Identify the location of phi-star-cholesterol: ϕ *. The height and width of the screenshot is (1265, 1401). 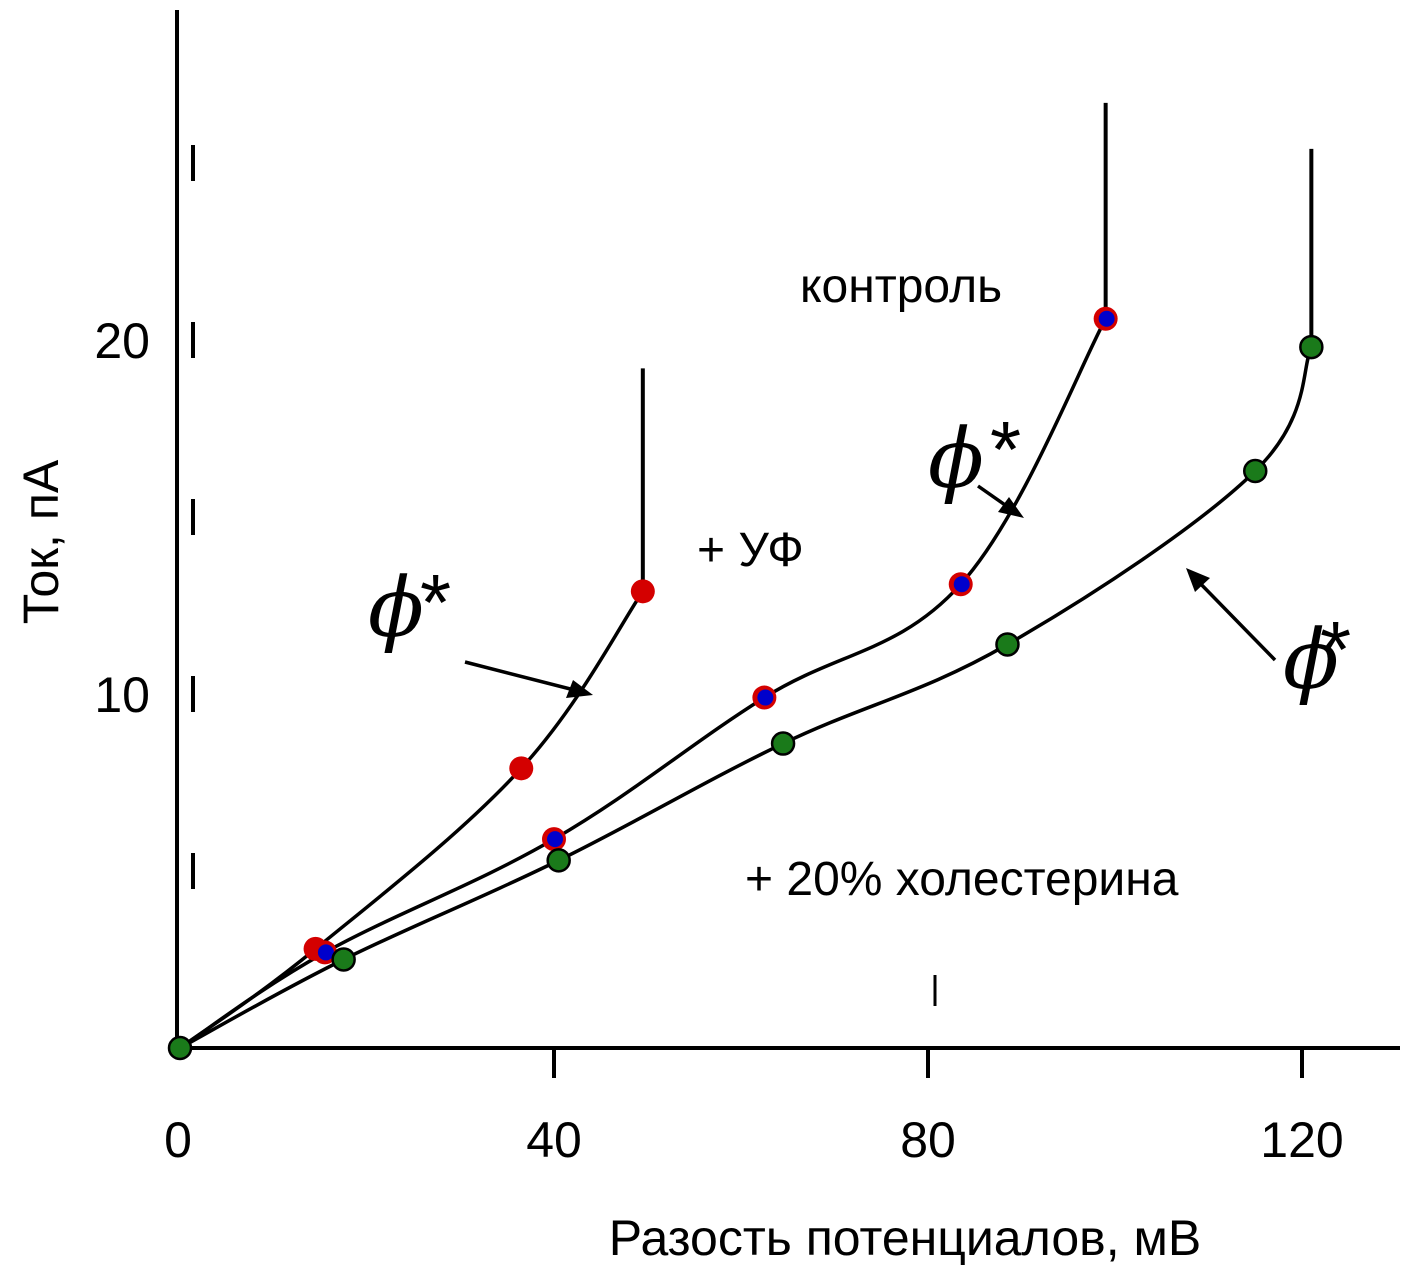
(1268, 638).